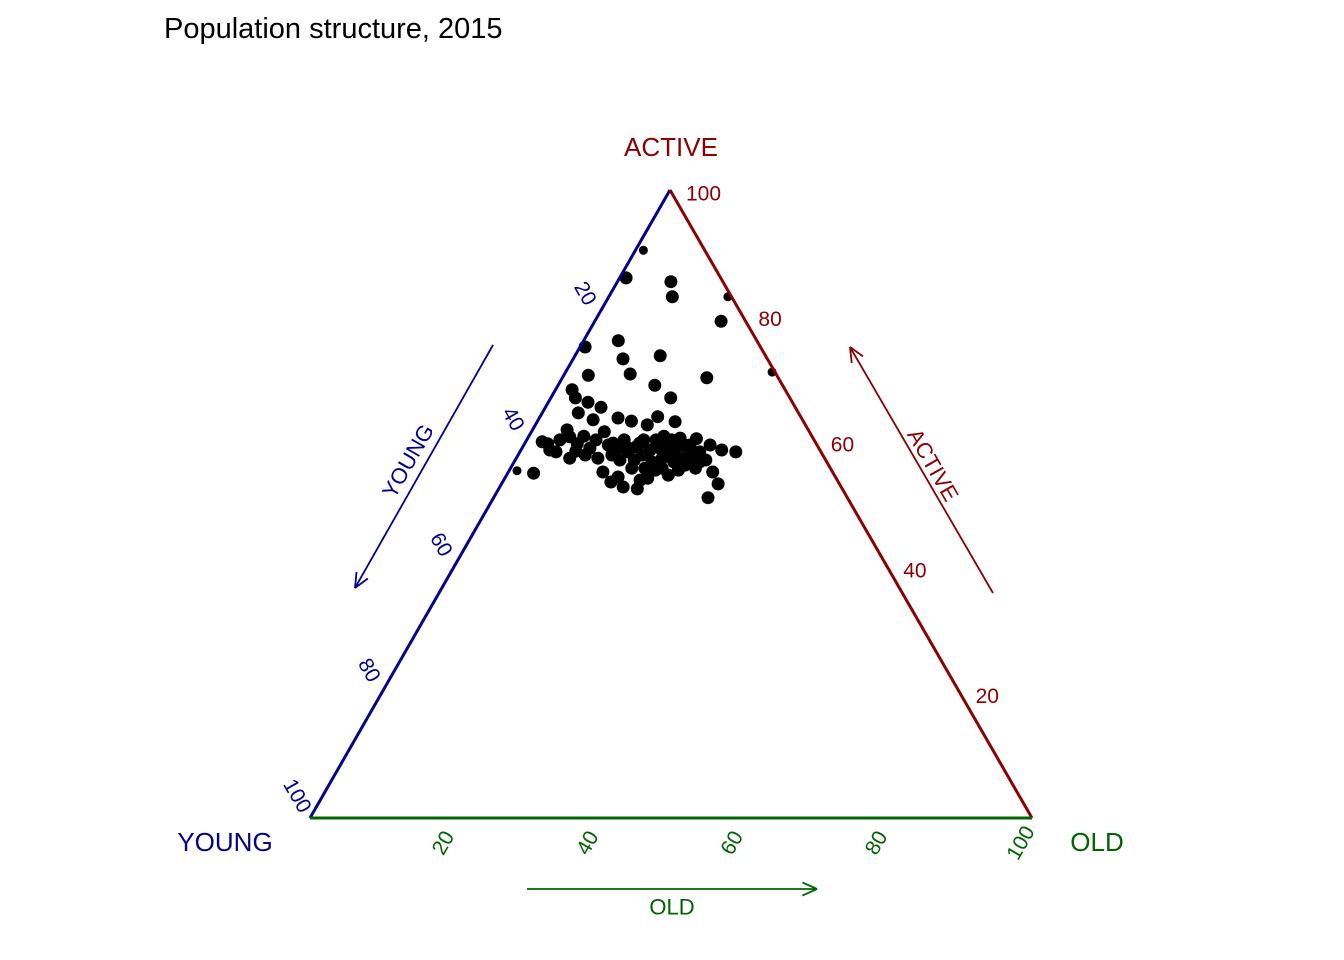  Describe the element at coordinates (932, 464) in the screenshot. I see `arrow-label-active: ACTIVE` at that location.